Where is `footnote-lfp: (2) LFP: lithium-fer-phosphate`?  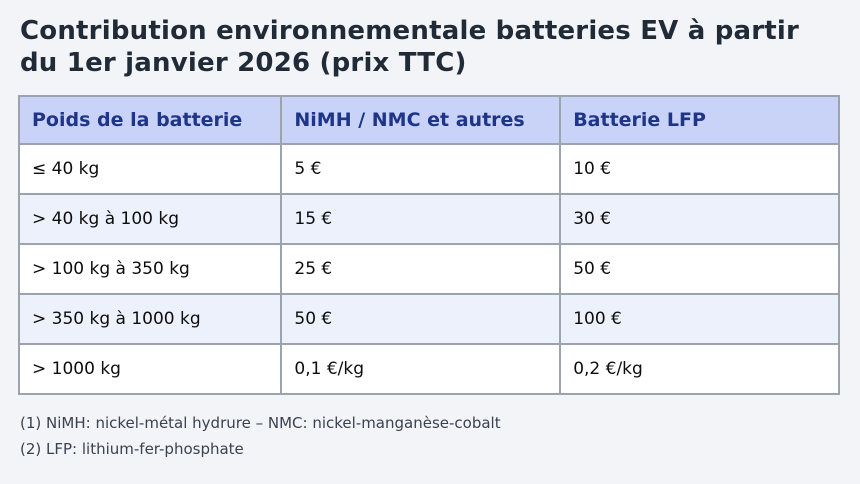 footnote-lfp: (2) LFP: lithium-fer-phosphate is located at coordinates (132, 449).